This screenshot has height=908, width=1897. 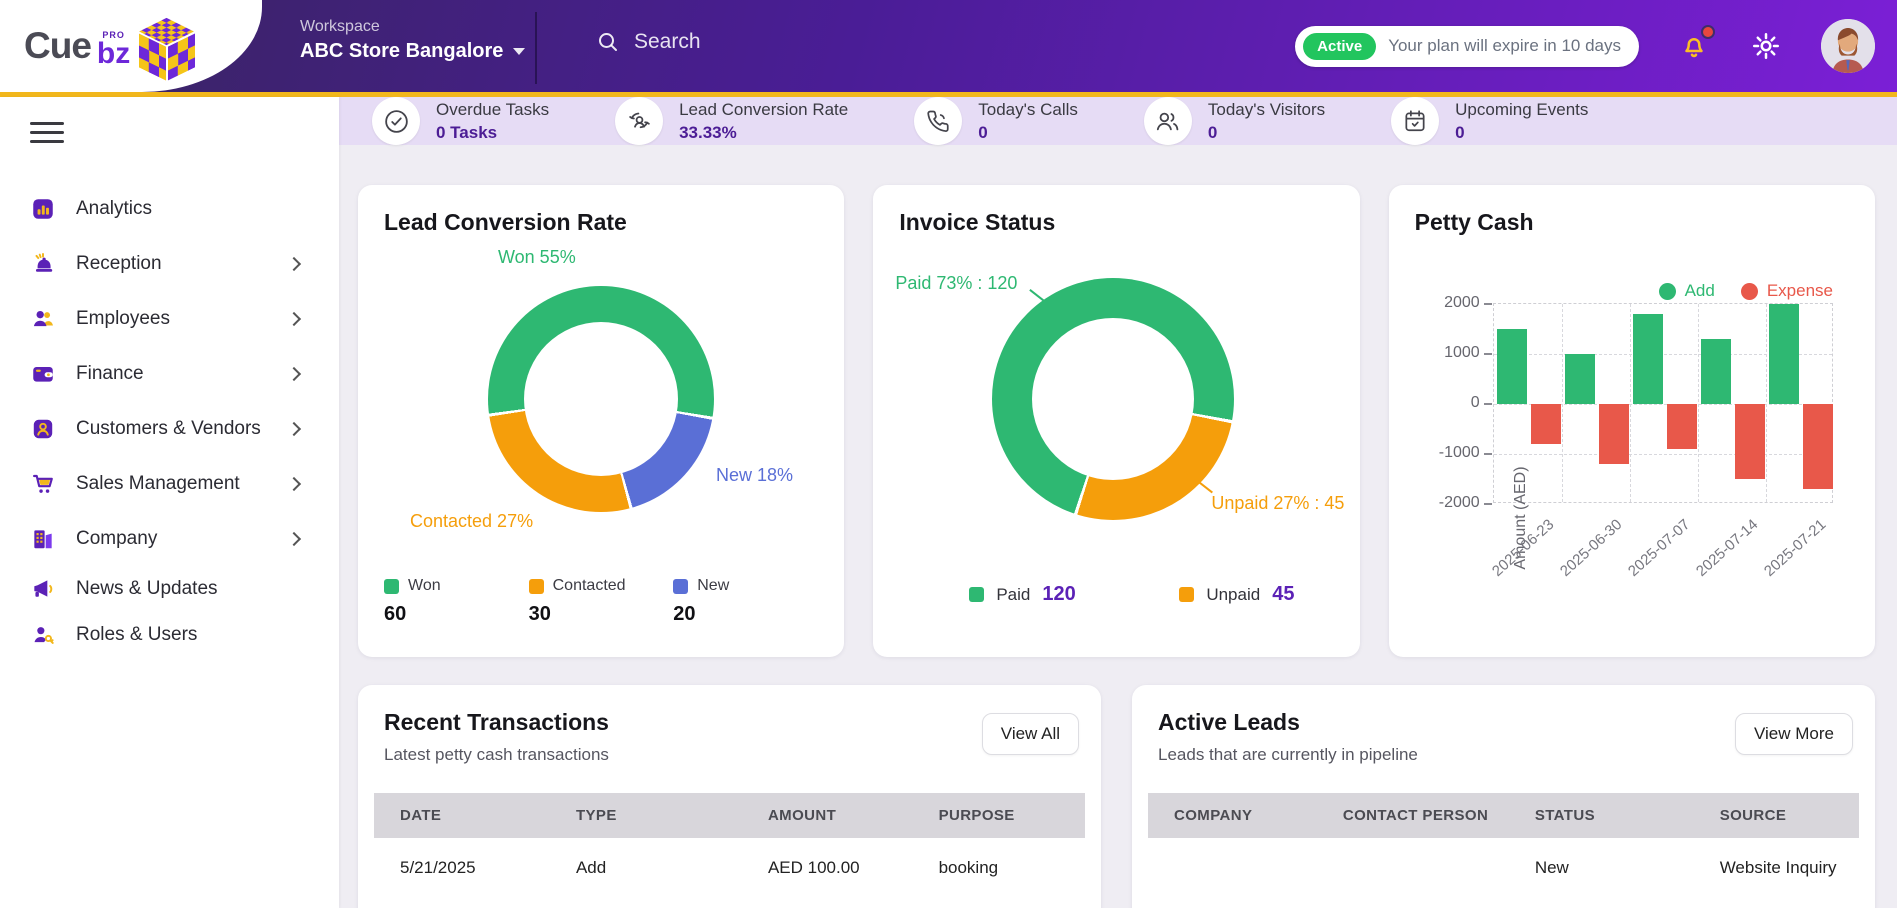 What do you see at coordinates (1753, 815) in the screenshot?
I see `column-header: SOURCE` at bounding box center [1753, 815].